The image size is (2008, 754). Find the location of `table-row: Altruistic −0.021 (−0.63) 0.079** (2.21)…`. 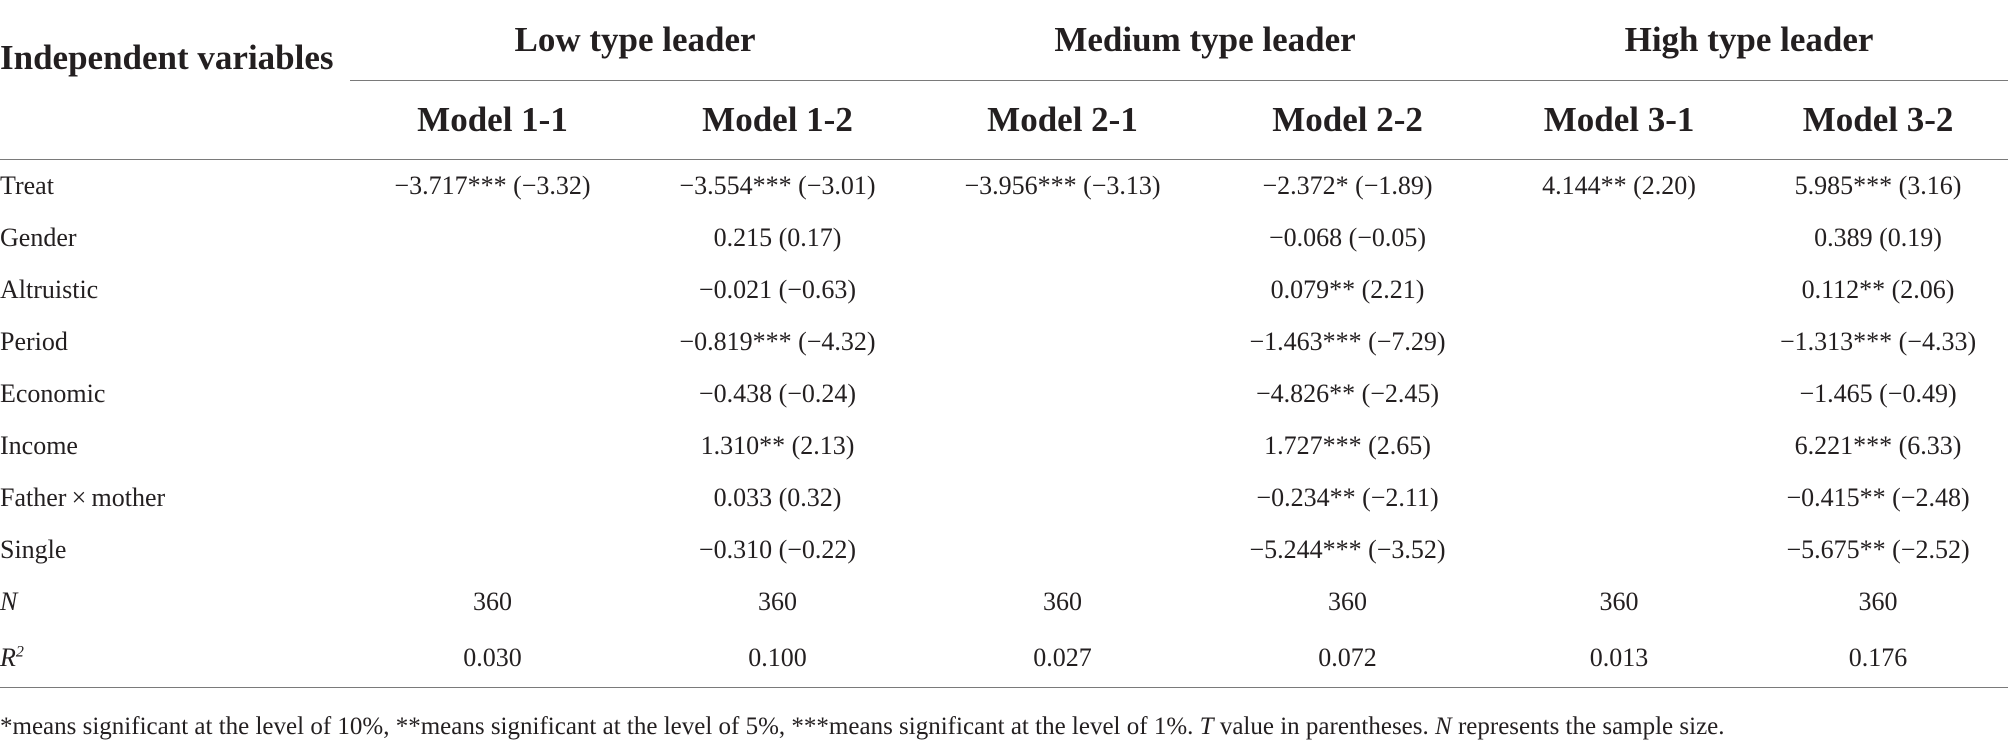

table-row: Altruistic −0.021 (−0.63) 0.079** (2.21)… is located at coordinates (1004, 290).